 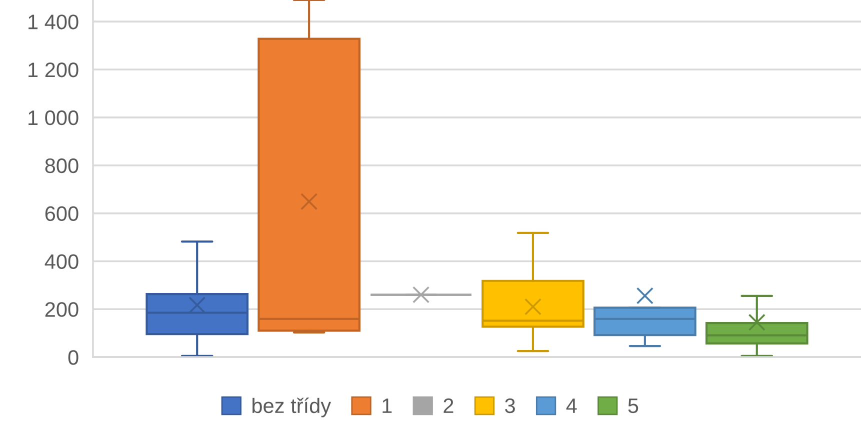 I want to click on y-tick-label: 1 200, so click(x=53, y=70).